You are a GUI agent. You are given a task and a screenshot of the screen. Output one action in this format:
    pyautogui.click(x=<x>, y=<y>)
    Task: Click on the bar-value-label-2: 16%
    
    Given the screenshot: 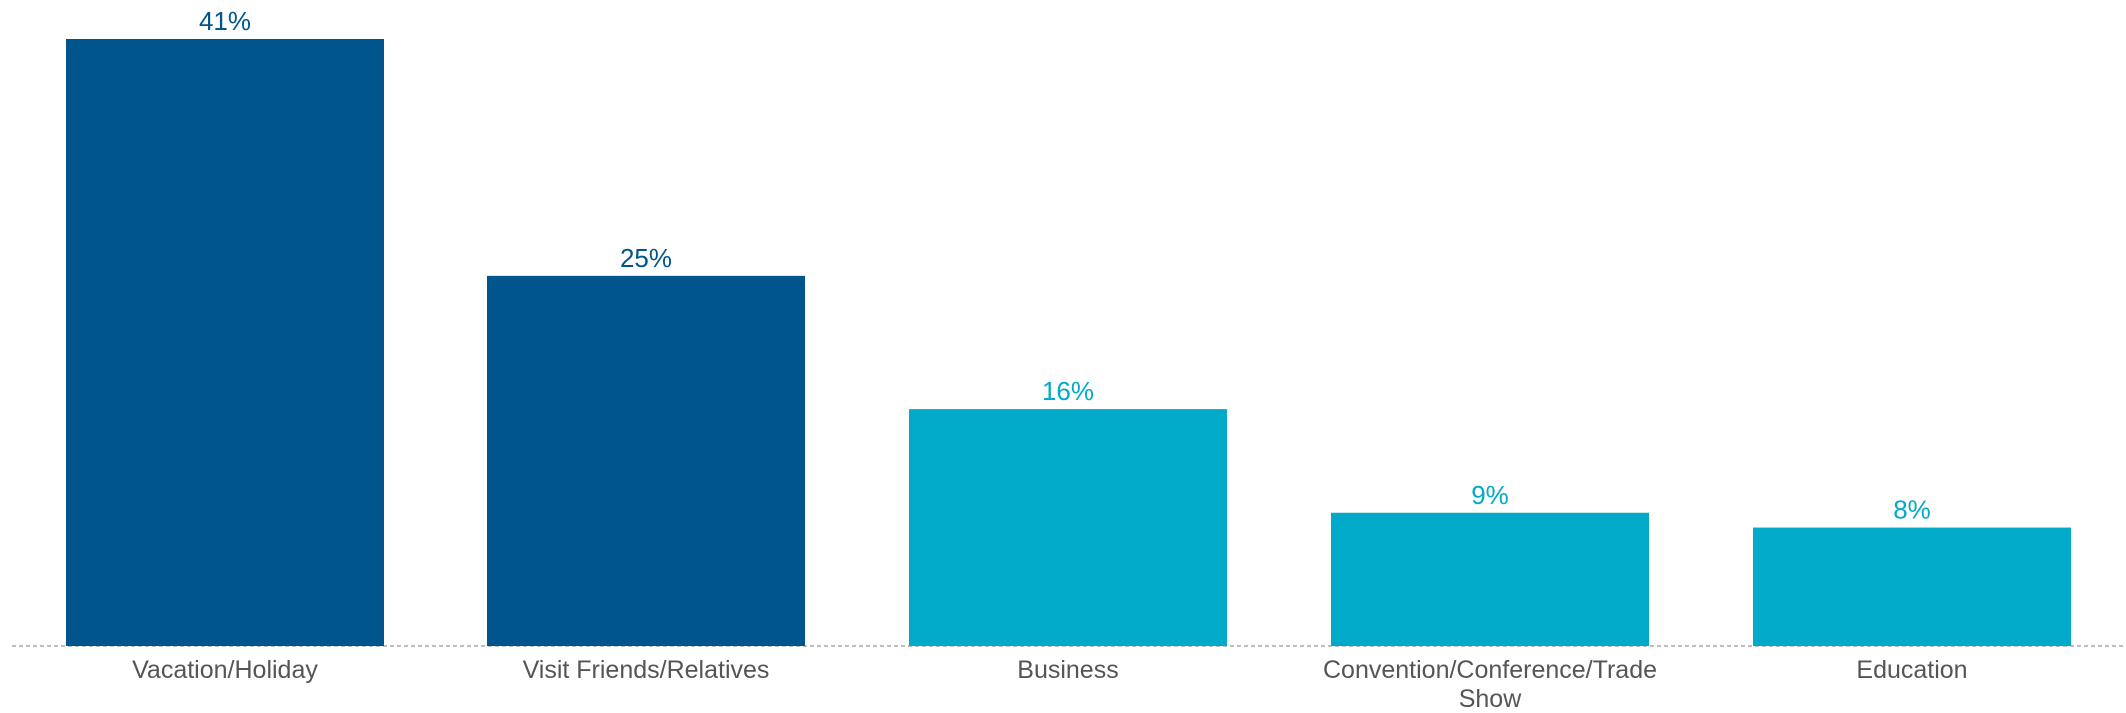 What is the action you would take?
    pyautogui.click(x=1068, y=391)
    